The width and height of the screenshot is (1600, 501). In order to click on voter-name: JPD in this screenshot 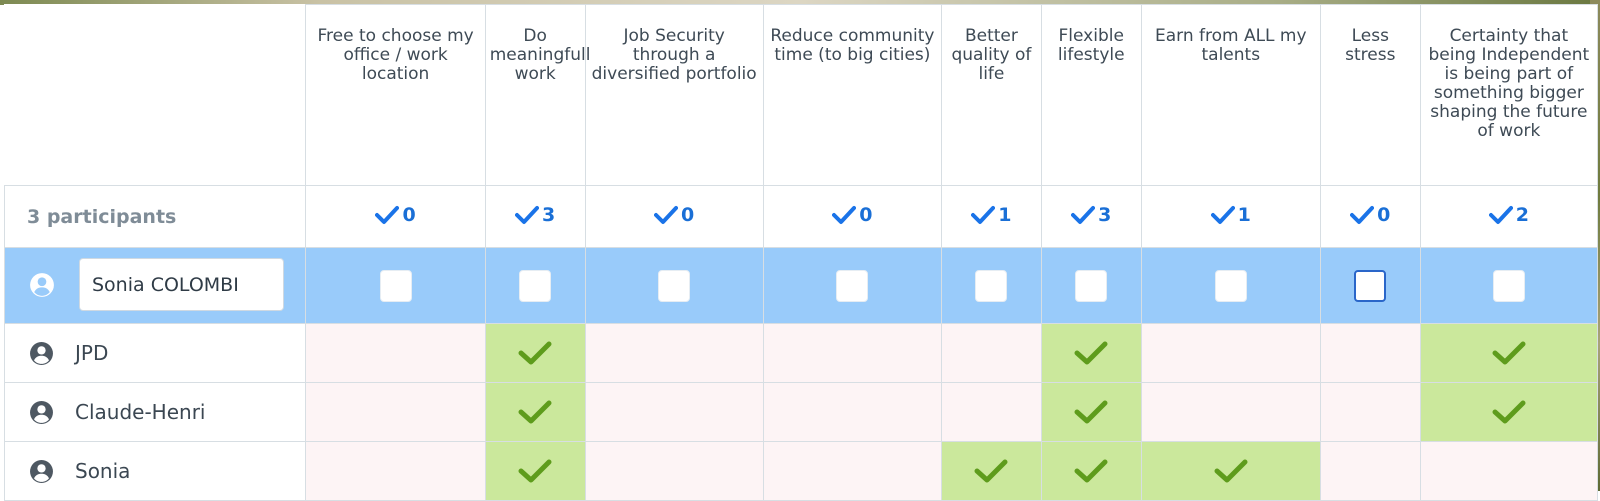, I will do `click(92, 353)`.